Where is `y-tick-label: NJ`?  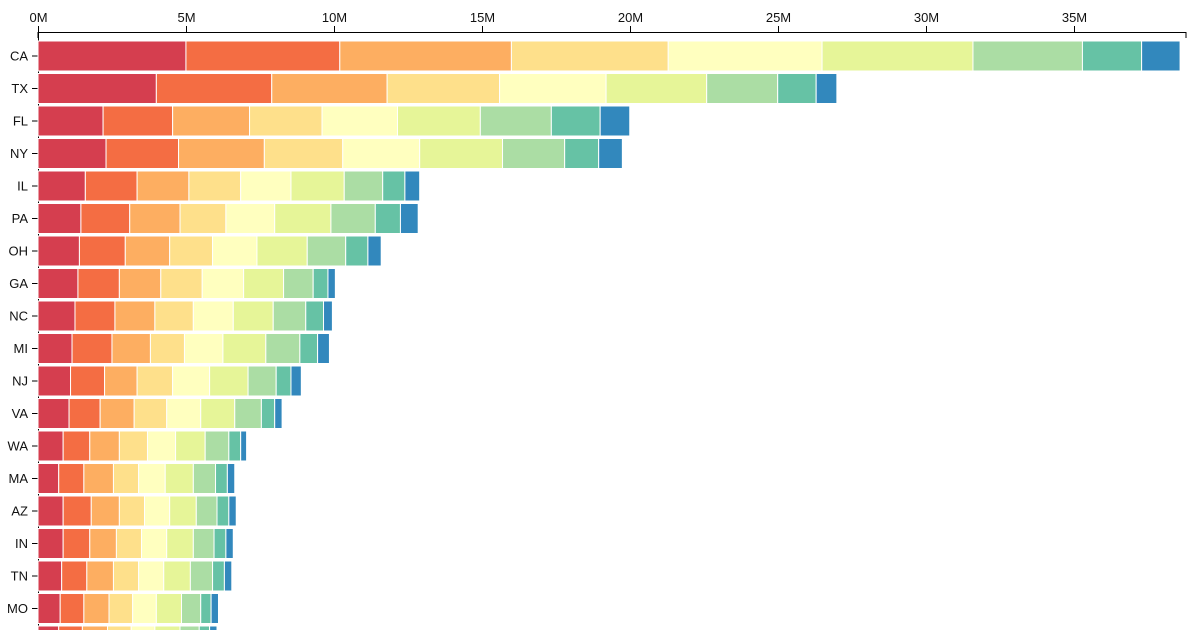
y-tick-label: NJ is located at coordinates (20, 381).